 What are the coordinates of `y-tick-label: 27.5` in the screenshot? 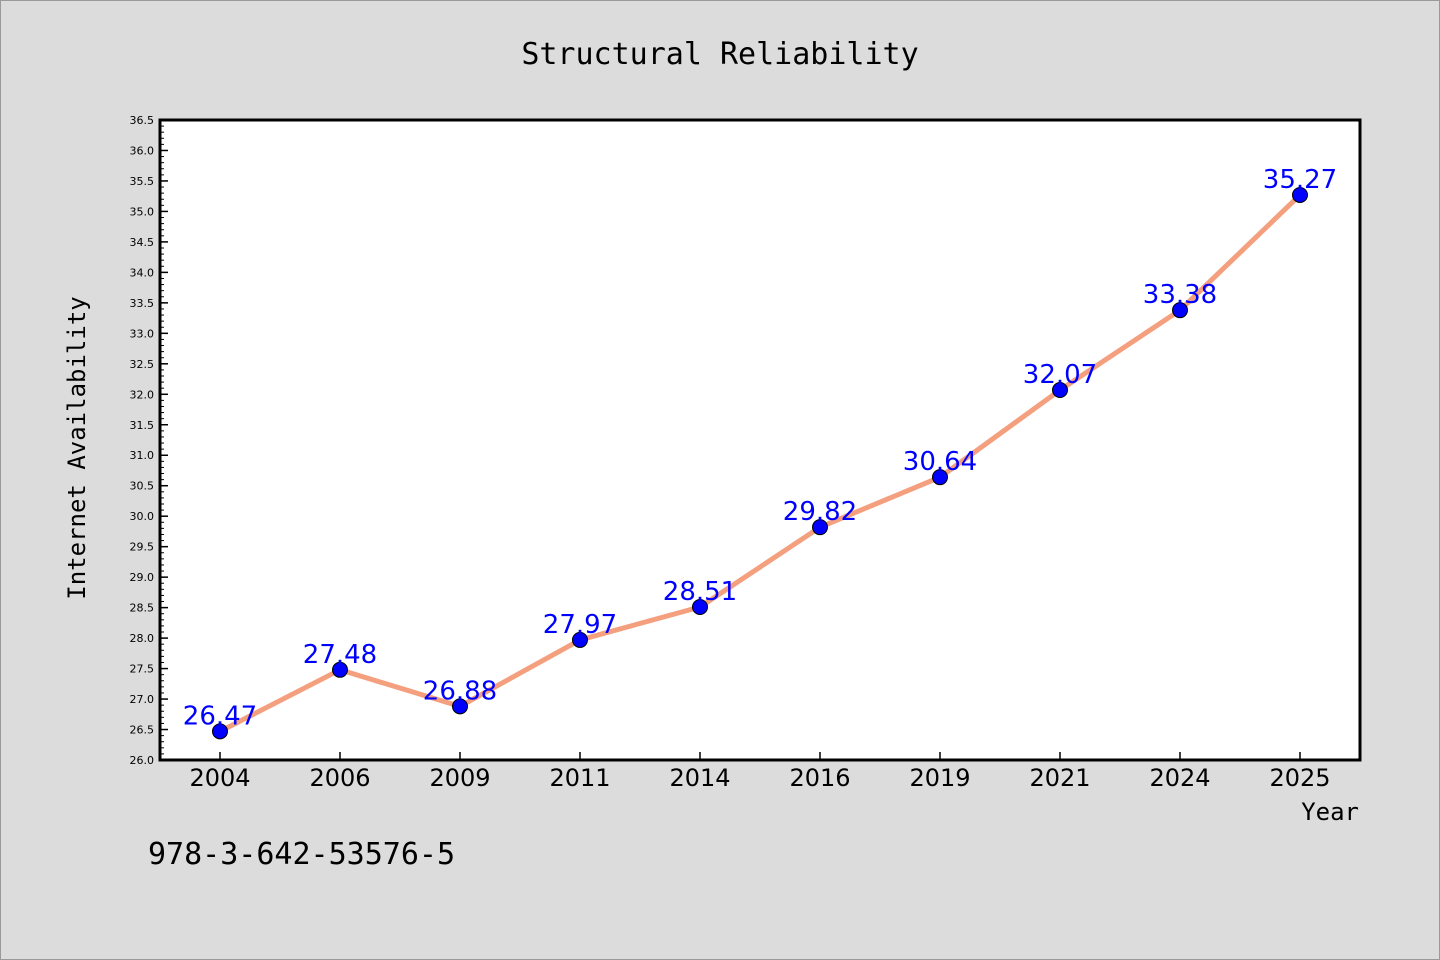 It's located at (142, 669).